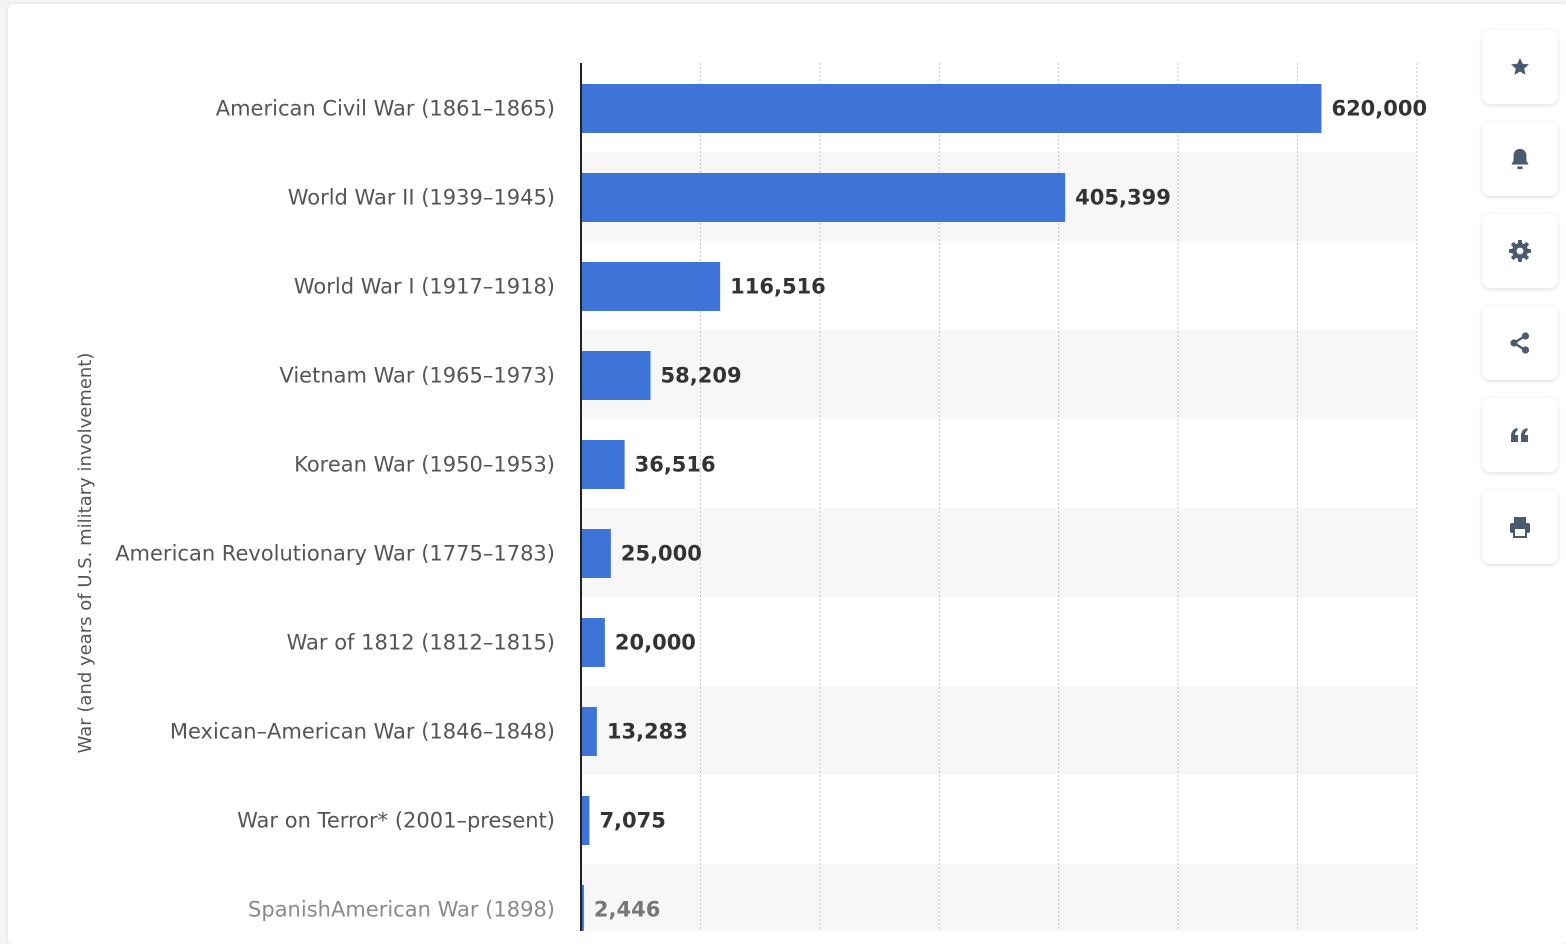 This screenshot has width=1566, height=944. What do you see at coordinates (627, 910) in the screenshot?
I see `value-label: 2,446` at bounding box center [627, 910].